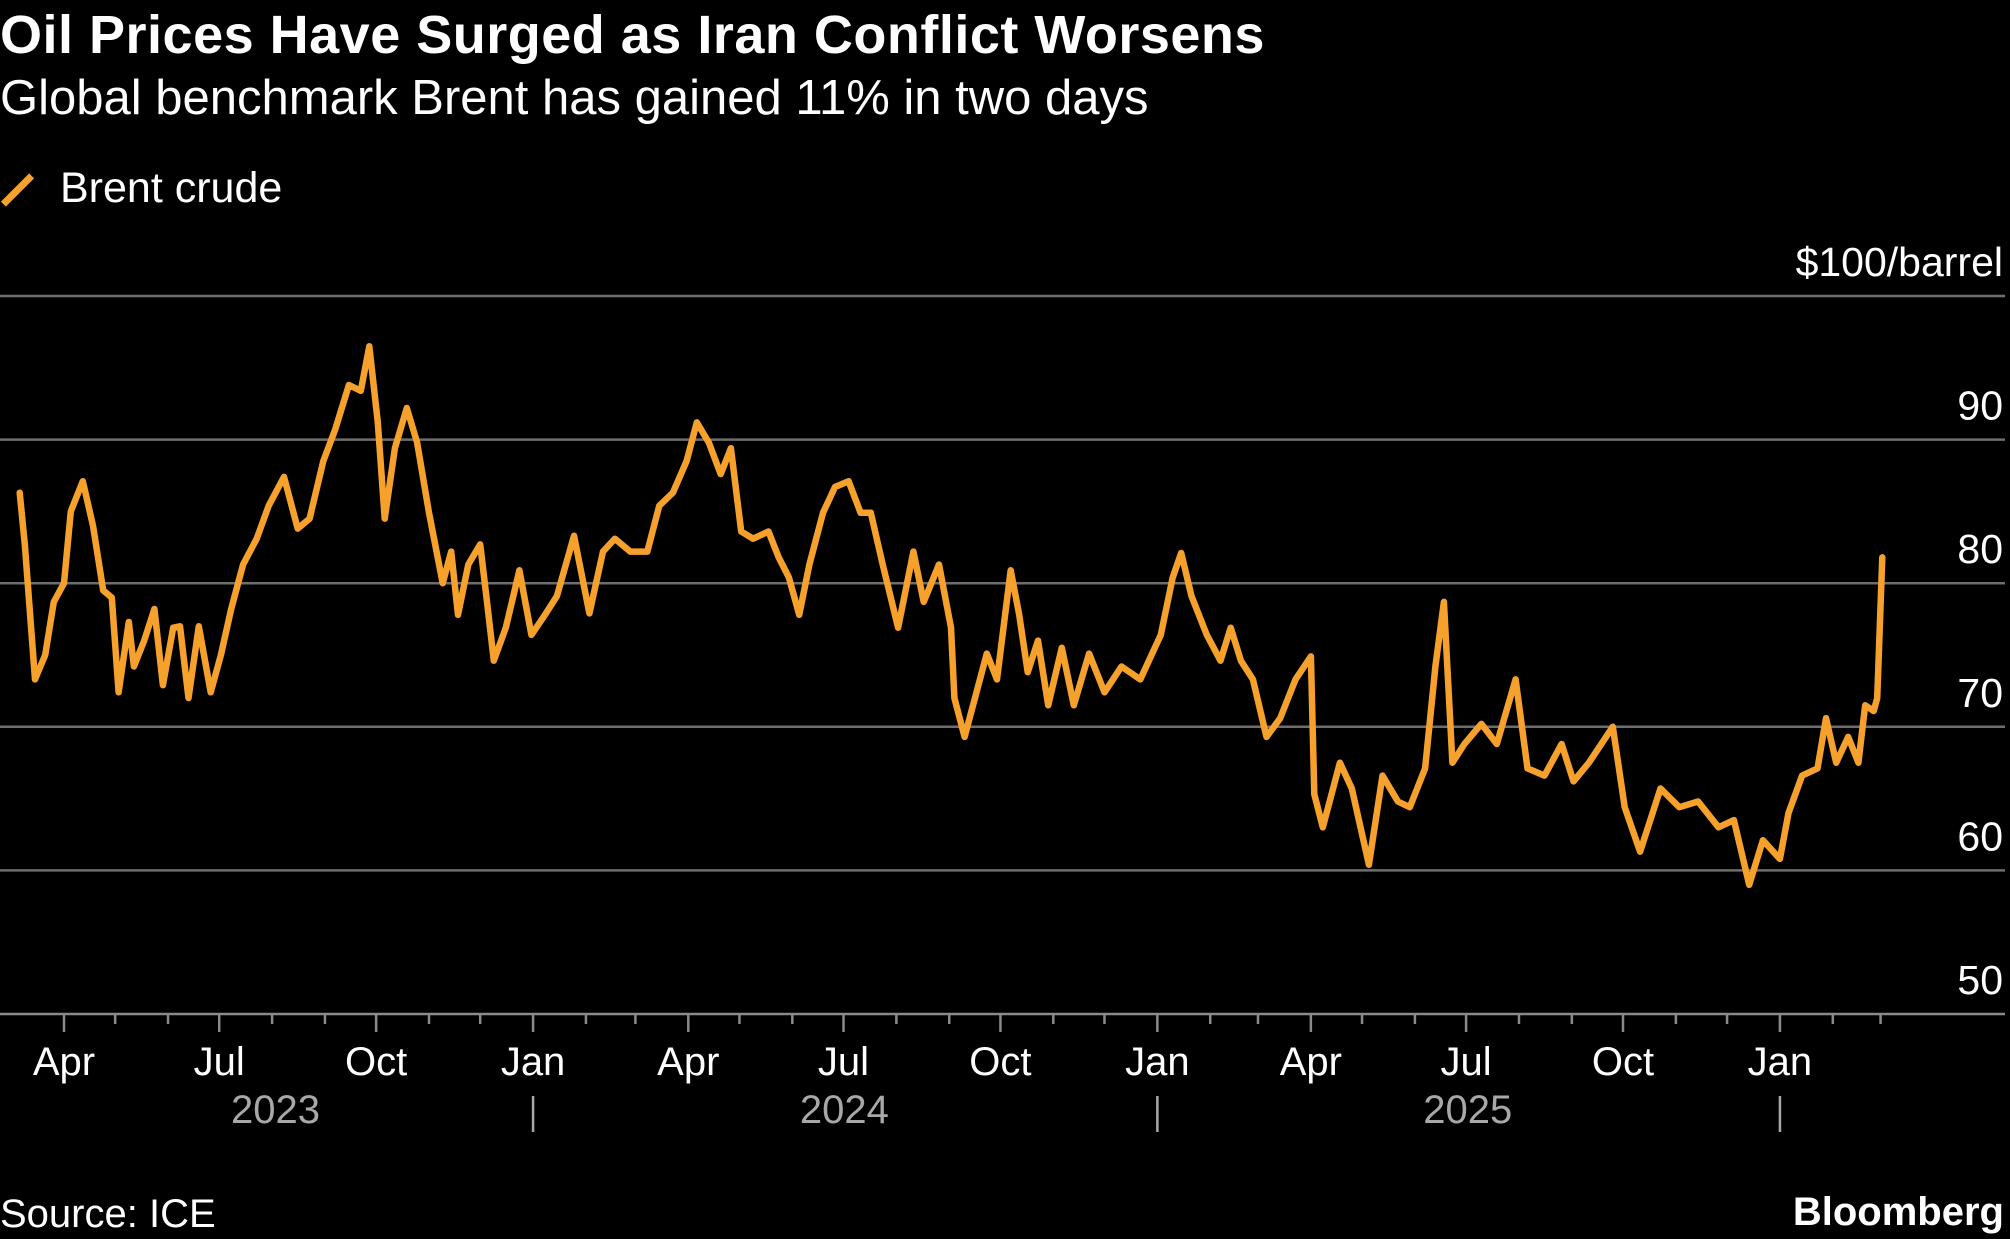 Image resolution: width=2010 pixels, height=1239 pixels. What do you see at coordinates (171, 188) in the screenshot?
I see `legend-label-brent-crude: Brent crude` at bounding box center [171, 188].